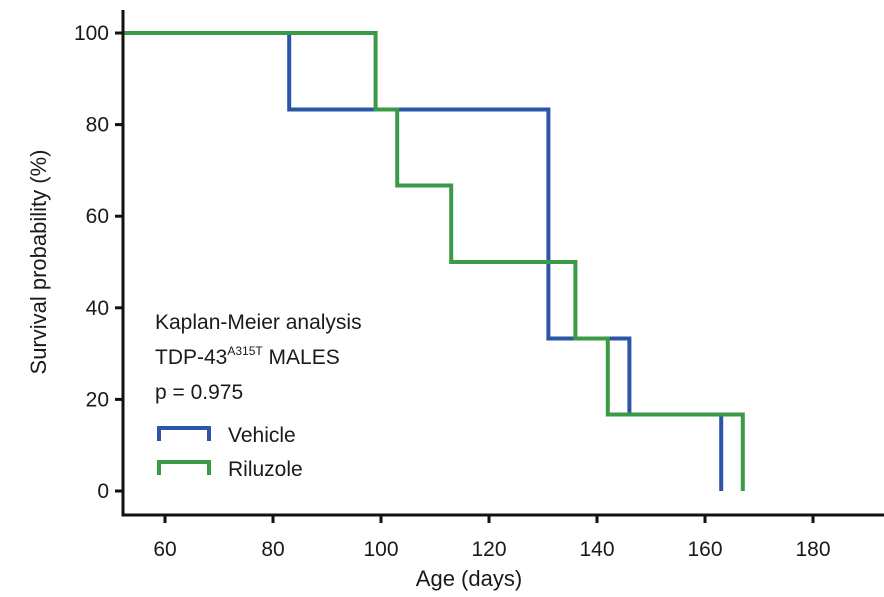 The width and height of the screenshot is (884, 597). I want to click on legend-symbol-vehicle, so click(184, 433).